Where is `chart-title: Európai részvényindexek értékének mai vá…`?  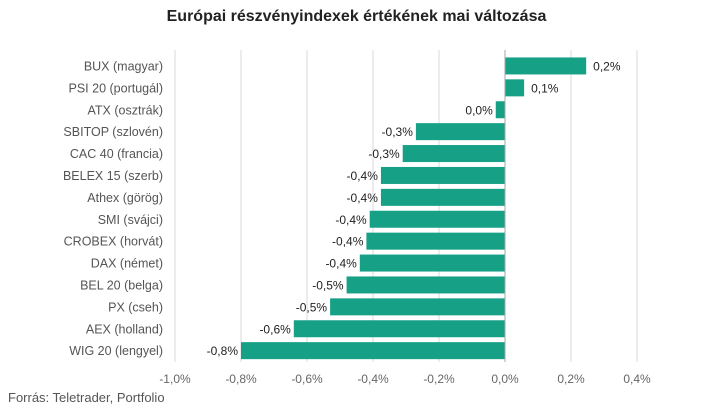
chart-title: Európai részvényindexek értékének mai vá… is located at coordinates (356, 16).